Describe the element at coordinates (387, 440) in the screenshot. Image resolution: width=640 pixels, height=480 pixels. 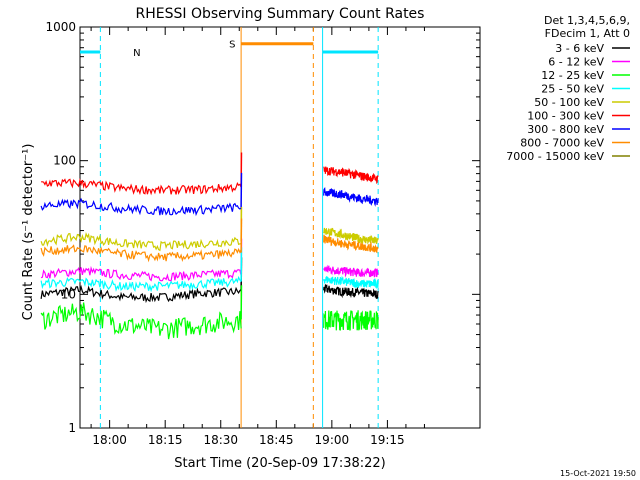
I see `x-tick-label: 19:15` at that location.